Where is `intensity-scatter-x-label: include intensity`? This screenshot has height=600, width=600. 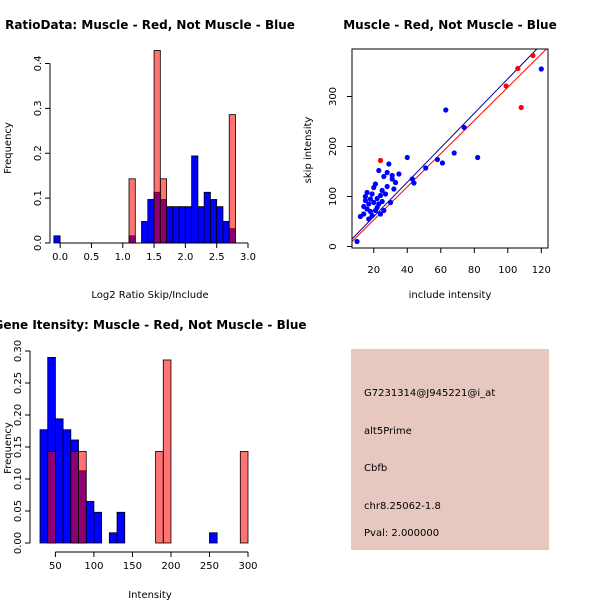
intensity-scatter-x-label: include intensity is located at coordinates (450, 295).